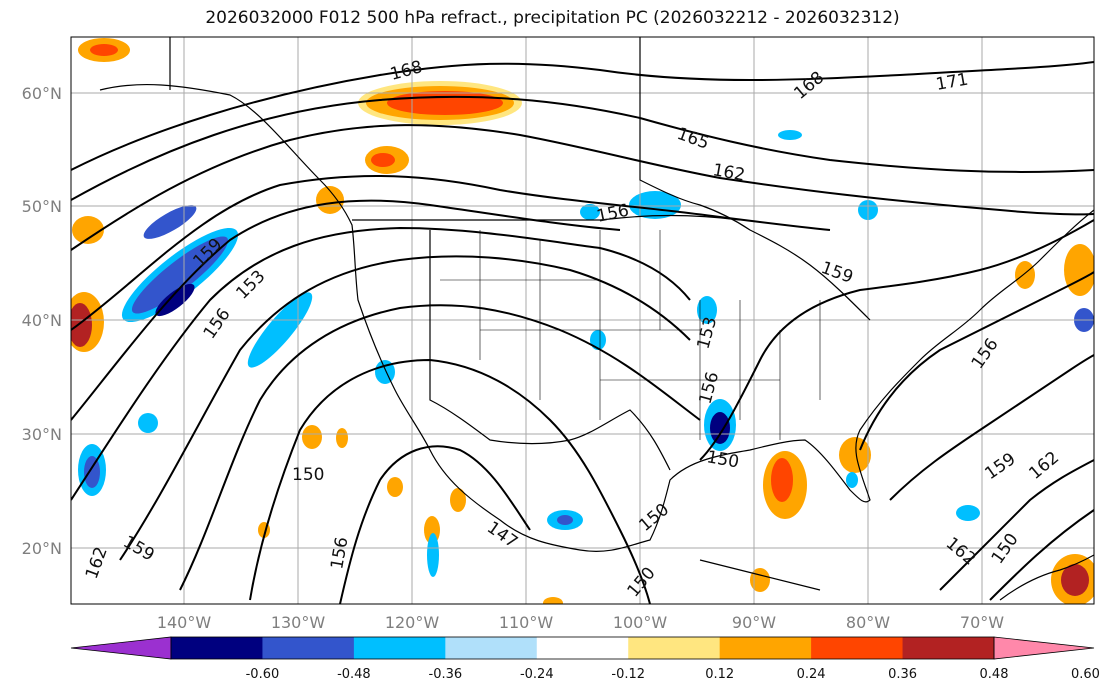 This screenshot has width=1105, height=698. Describe the element at coordinates (446, 674) in the screenshot. I see `colorbar-tick-label: -0.36` at that location.